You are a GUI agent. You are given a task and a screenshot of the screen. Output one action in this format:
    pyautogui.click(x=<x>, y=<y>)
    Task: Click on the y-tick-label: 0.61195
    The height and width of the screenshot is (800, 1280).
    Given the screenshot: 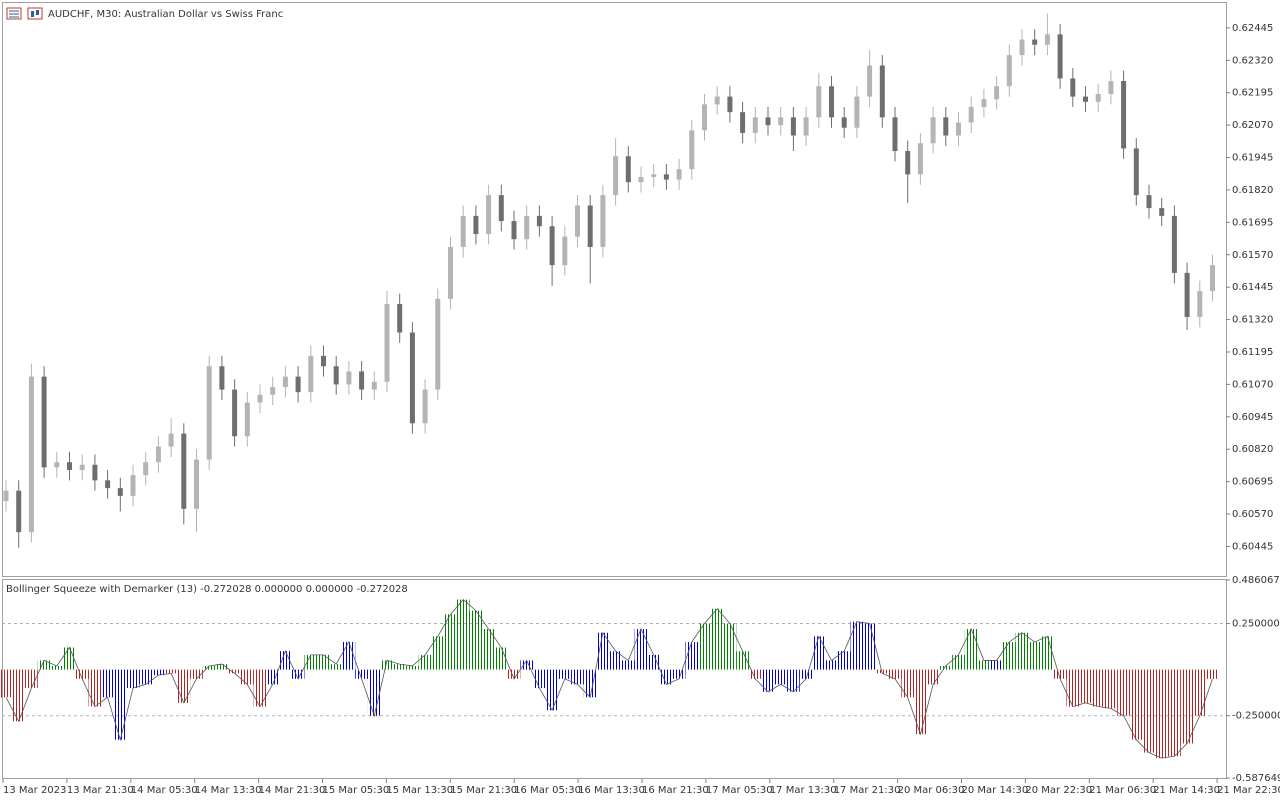 What is the action you would take?
    pyautogui.click(x=1252, y=352)
    